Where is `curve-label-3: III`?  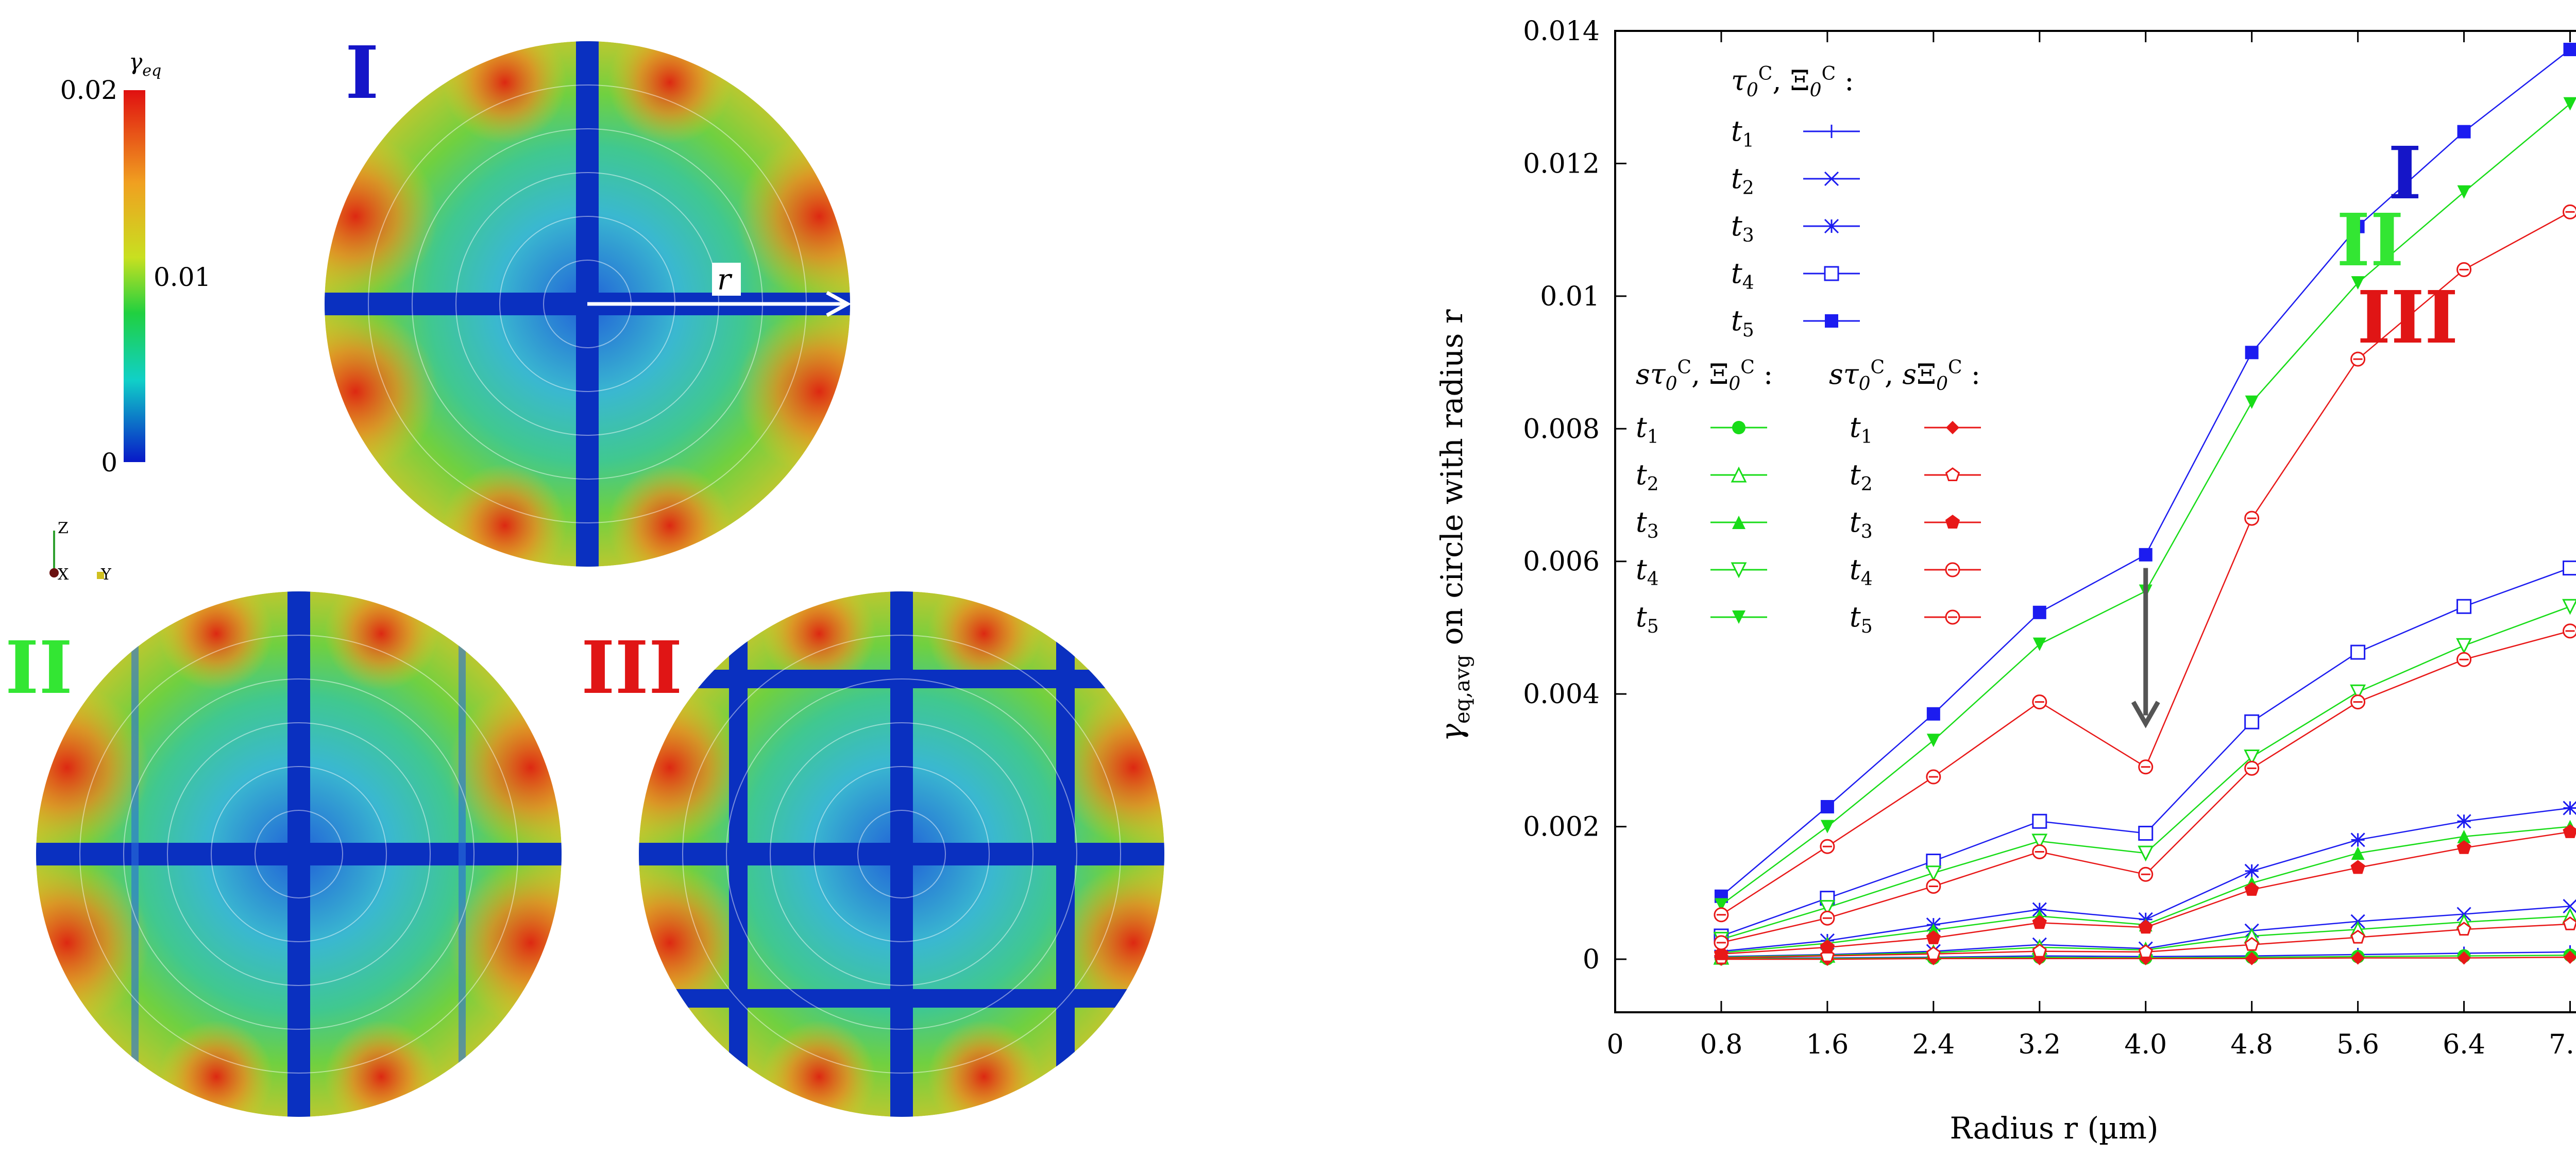 curve-label-3: III is located at coordinates (2407, 318).